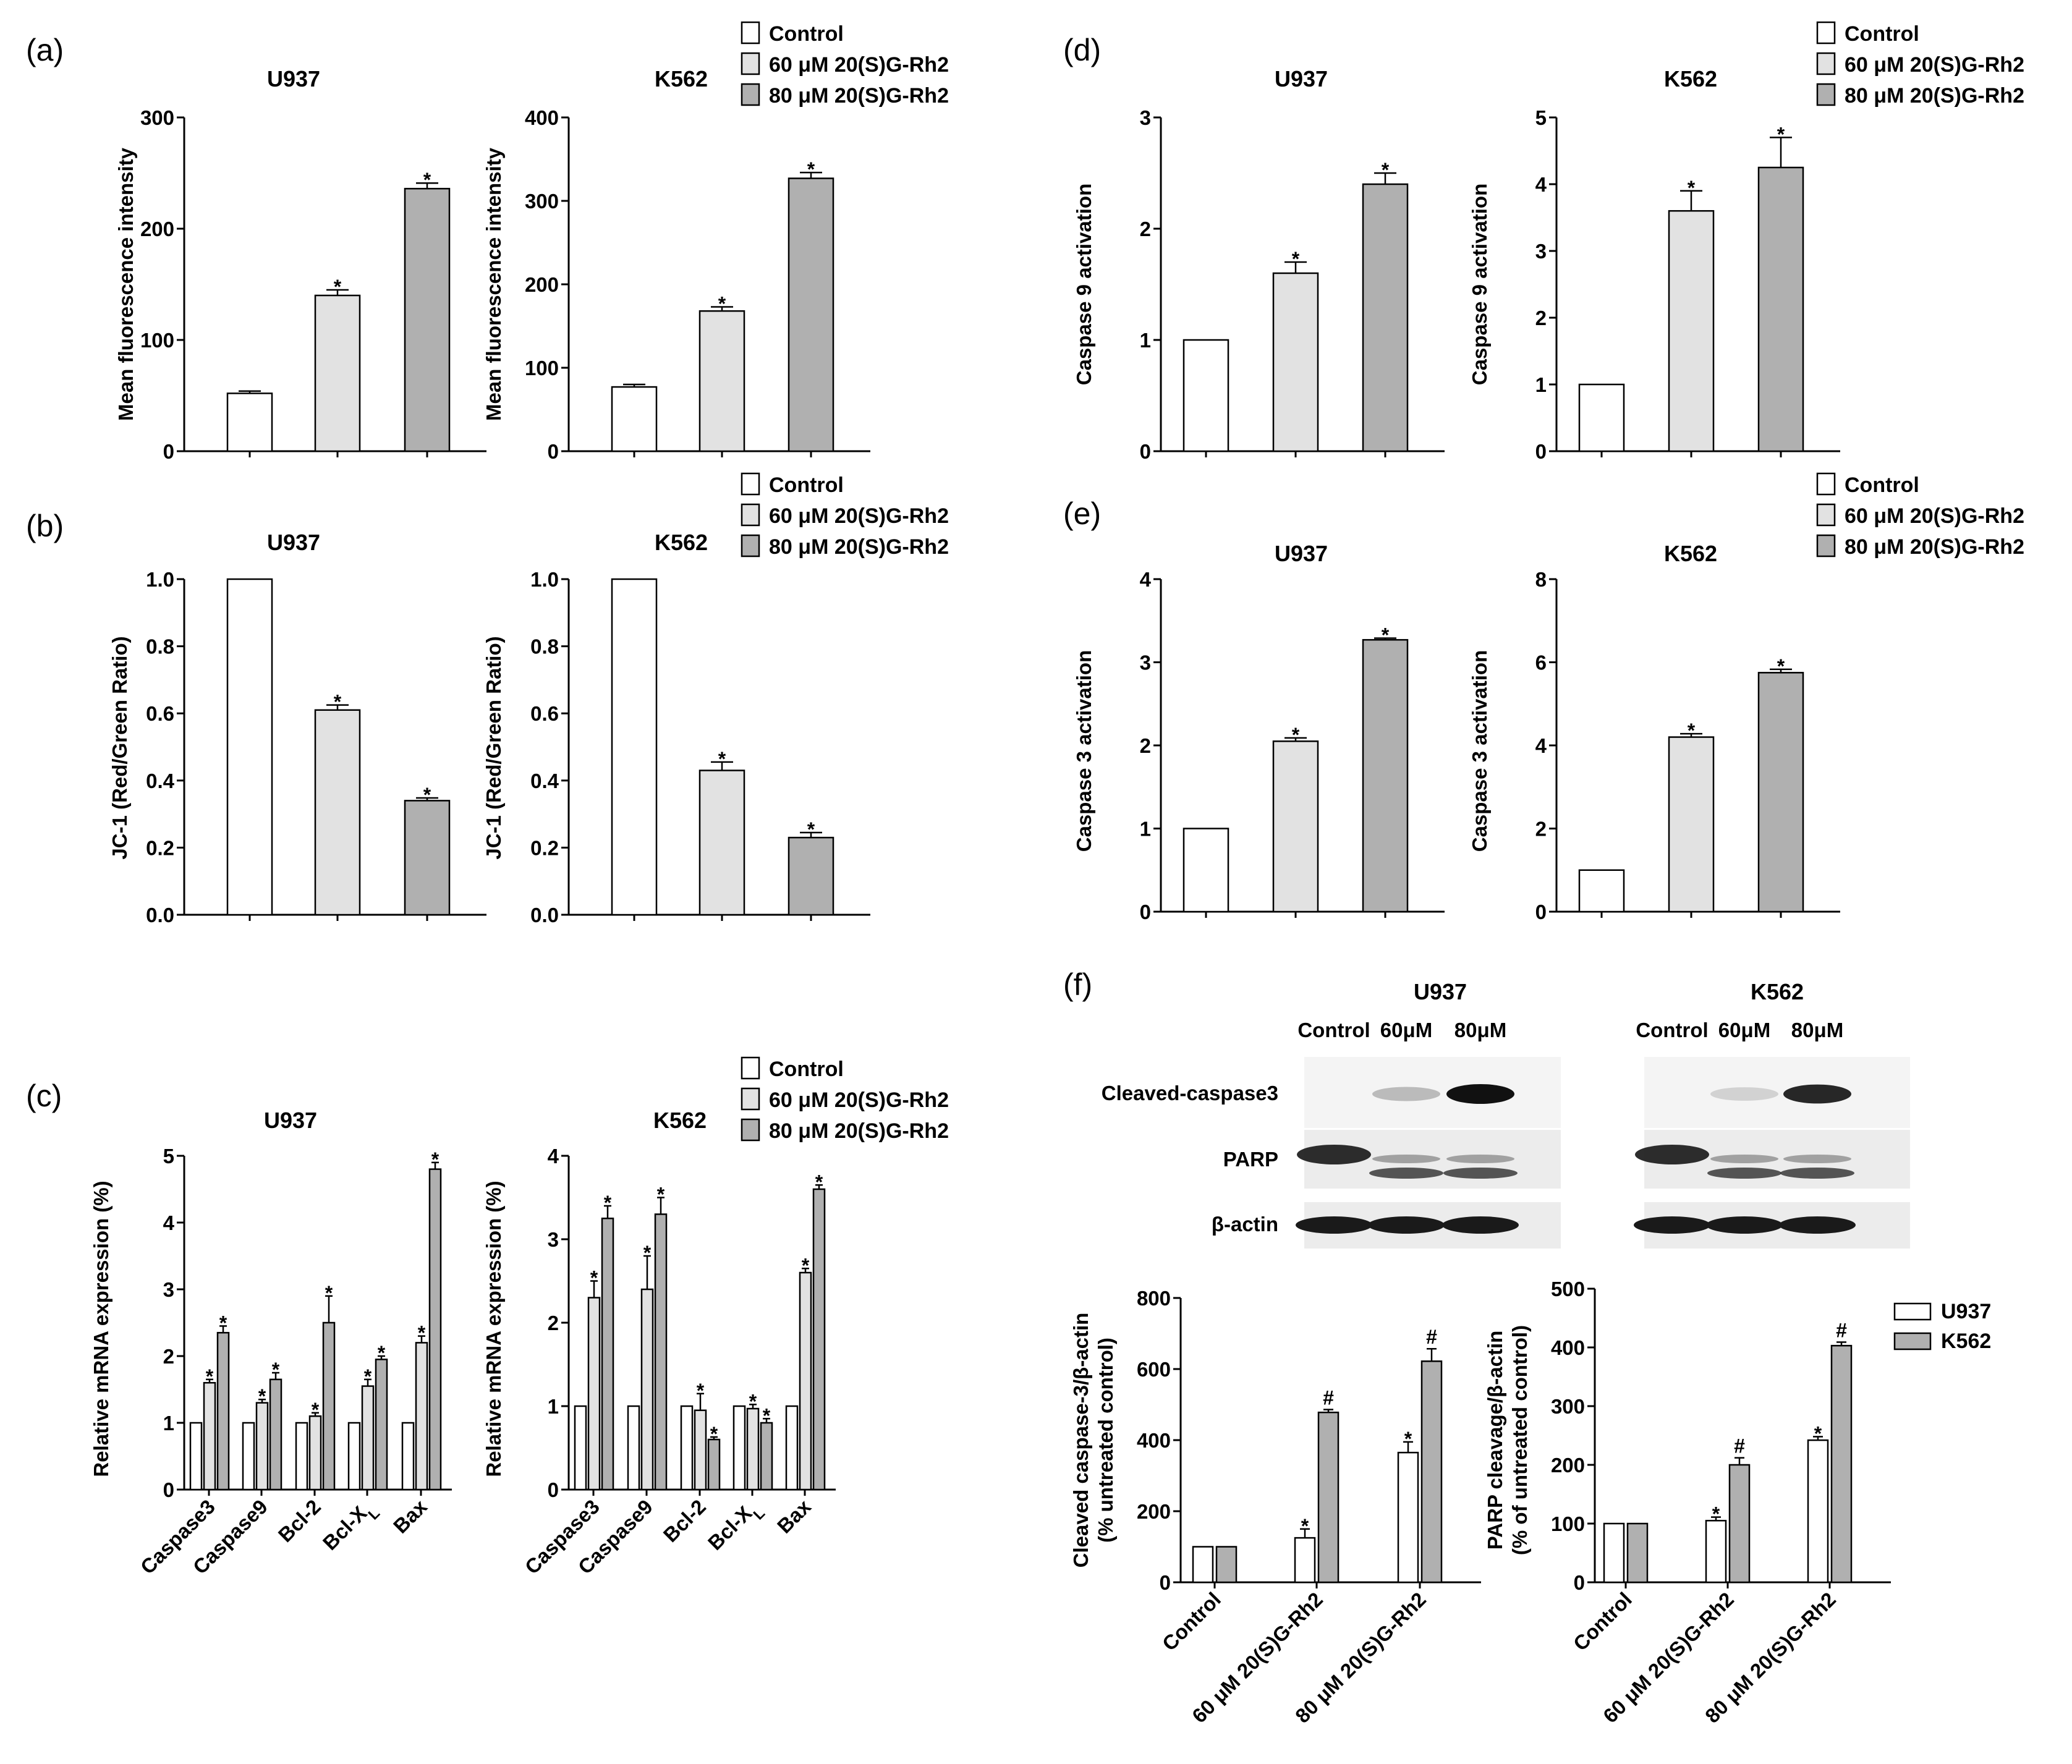  I want to click on c1-ytick-label: 2, so click(168, 1356).